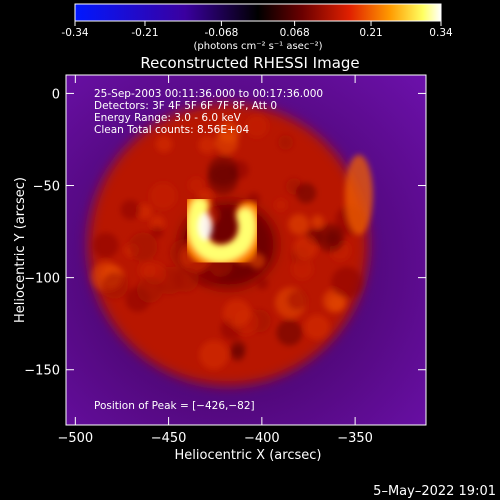 Image resolution: width=500 pixels, height=500 pixels. I want to click on y-axis-label: Heliocentric Y (arcsec), so click(20, 250).